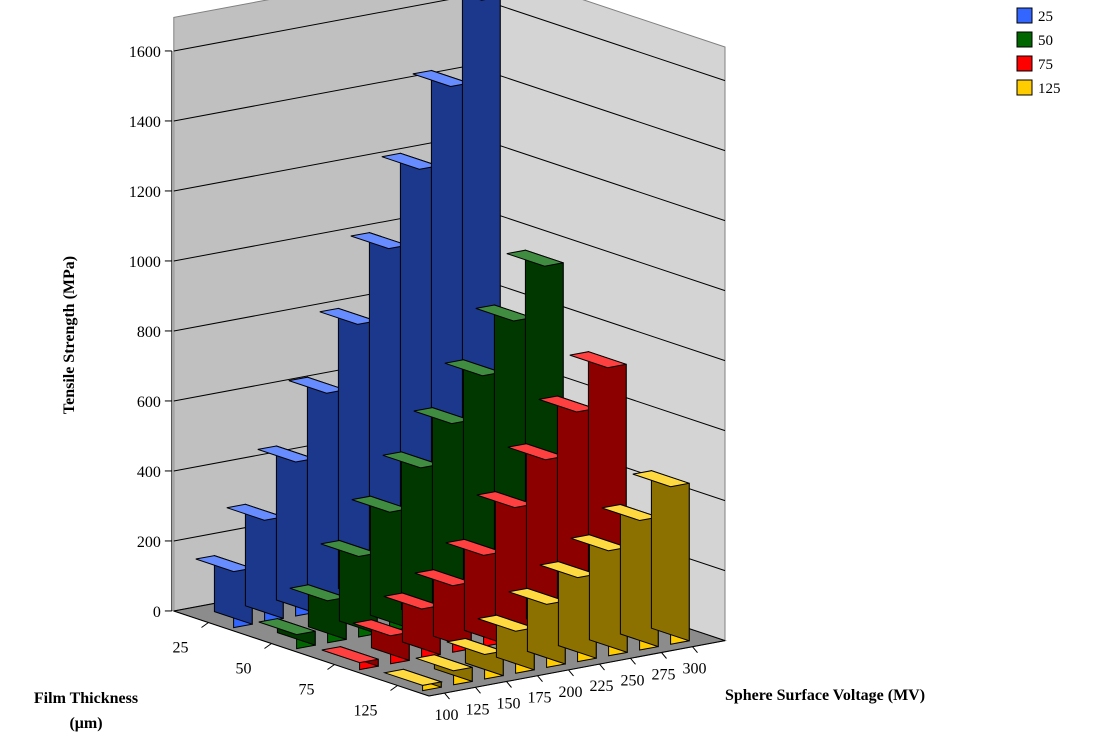  I want to click on y-tick-label: 400, so click(149, 472).